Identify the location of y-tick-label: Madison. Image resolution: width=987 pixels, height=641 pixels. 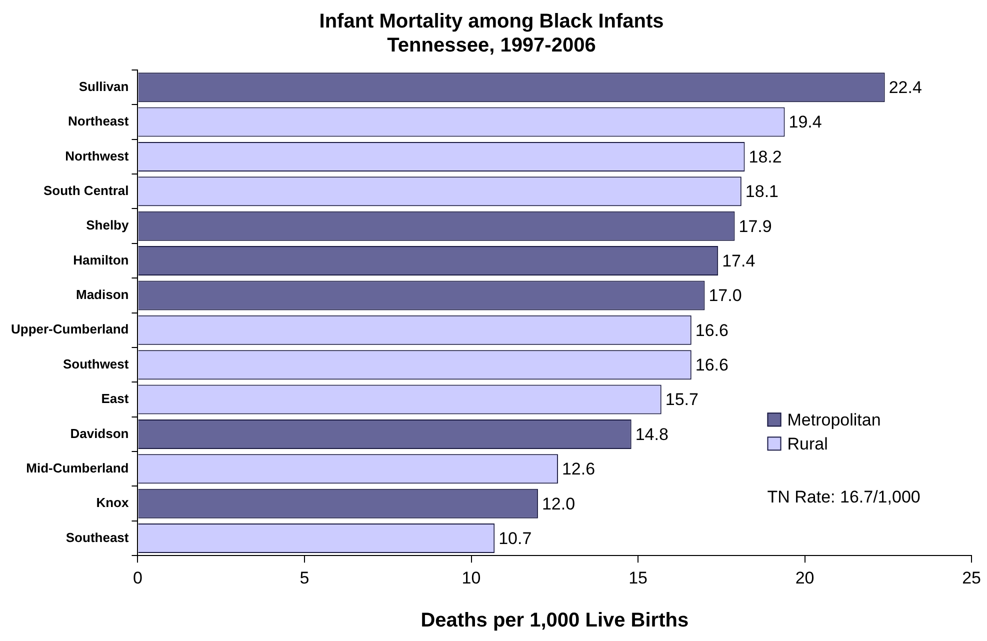
(102, 294).